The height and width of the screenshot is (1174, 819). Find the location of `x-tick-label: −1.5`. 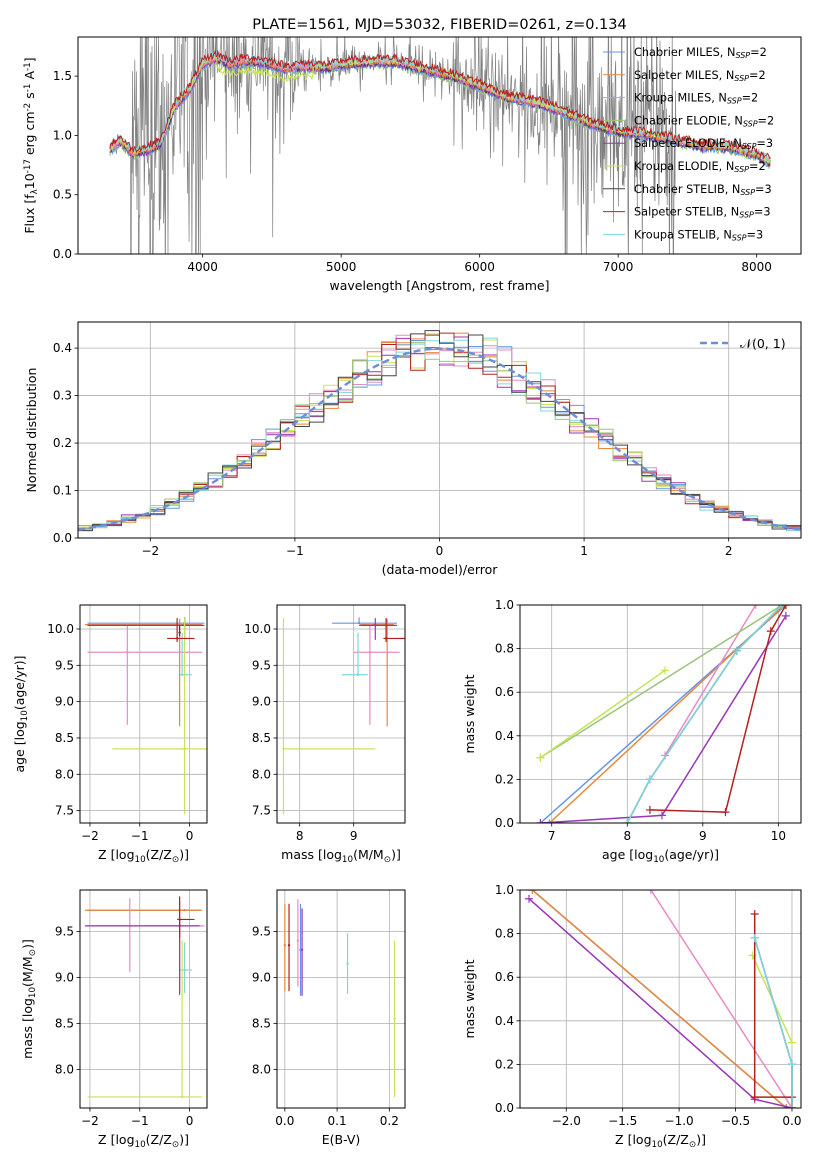

x-tick-label: −1.5 is located at coordinates (622, 1121).